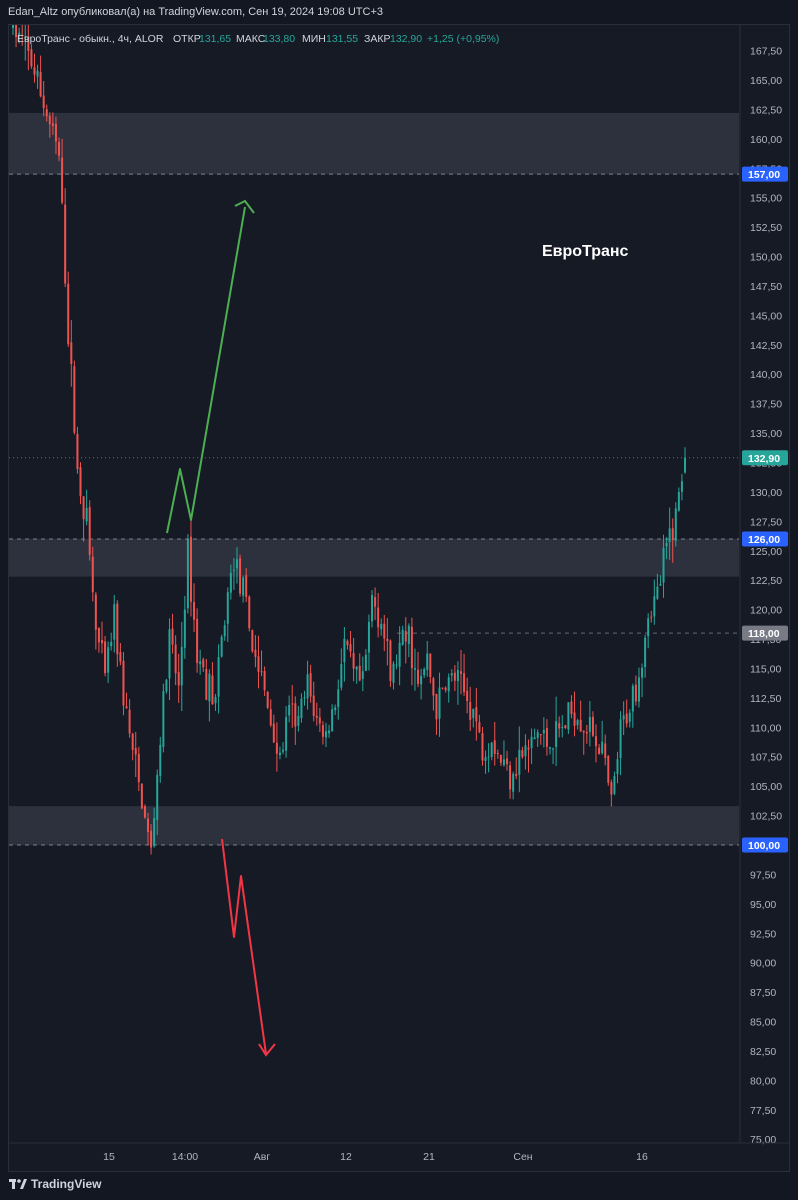  Describe the element at coordinates (766, 258) in the screenshot. I see `price-tick-label: 150,00` at that location.